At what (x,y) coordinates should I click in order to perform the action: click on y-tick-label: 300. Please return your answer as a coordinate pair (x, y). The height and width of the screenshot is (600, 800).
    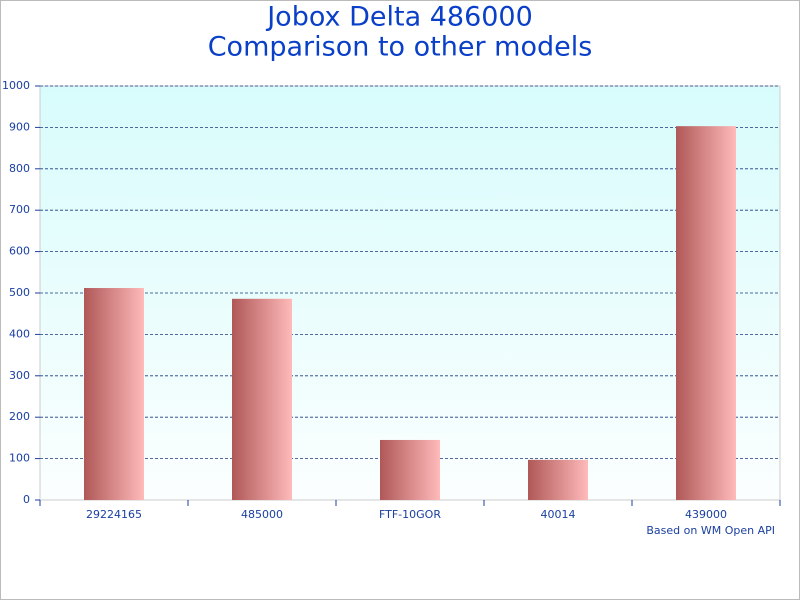
    Looking at the image, I should click on (19, 375).